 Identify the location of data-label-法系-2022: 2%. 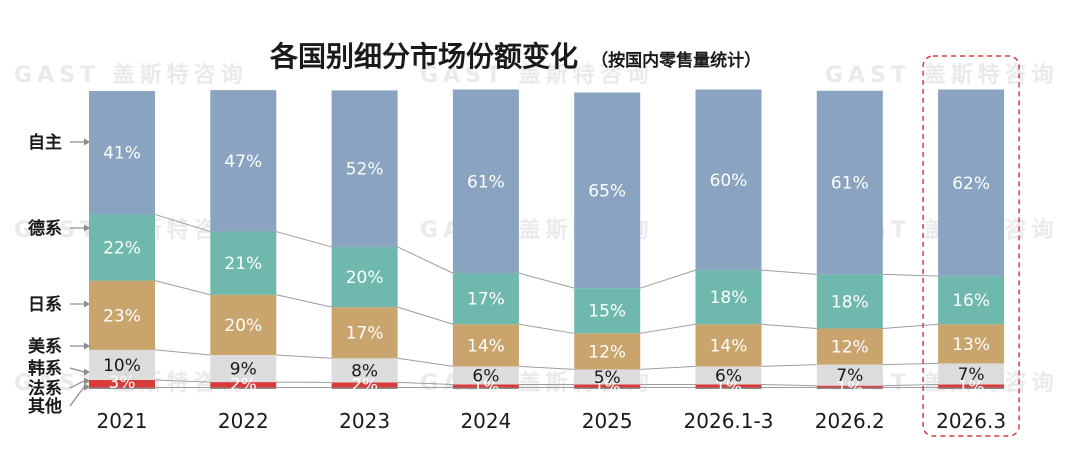
(243, 385).